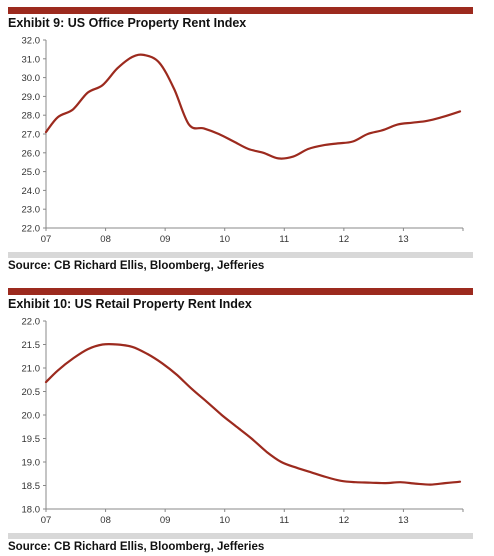 This screenshot has height=556, width=494. Describe the element at coordinates (31, 41) in the screenshot. I see `y-tick-label: 32.0` at that location.